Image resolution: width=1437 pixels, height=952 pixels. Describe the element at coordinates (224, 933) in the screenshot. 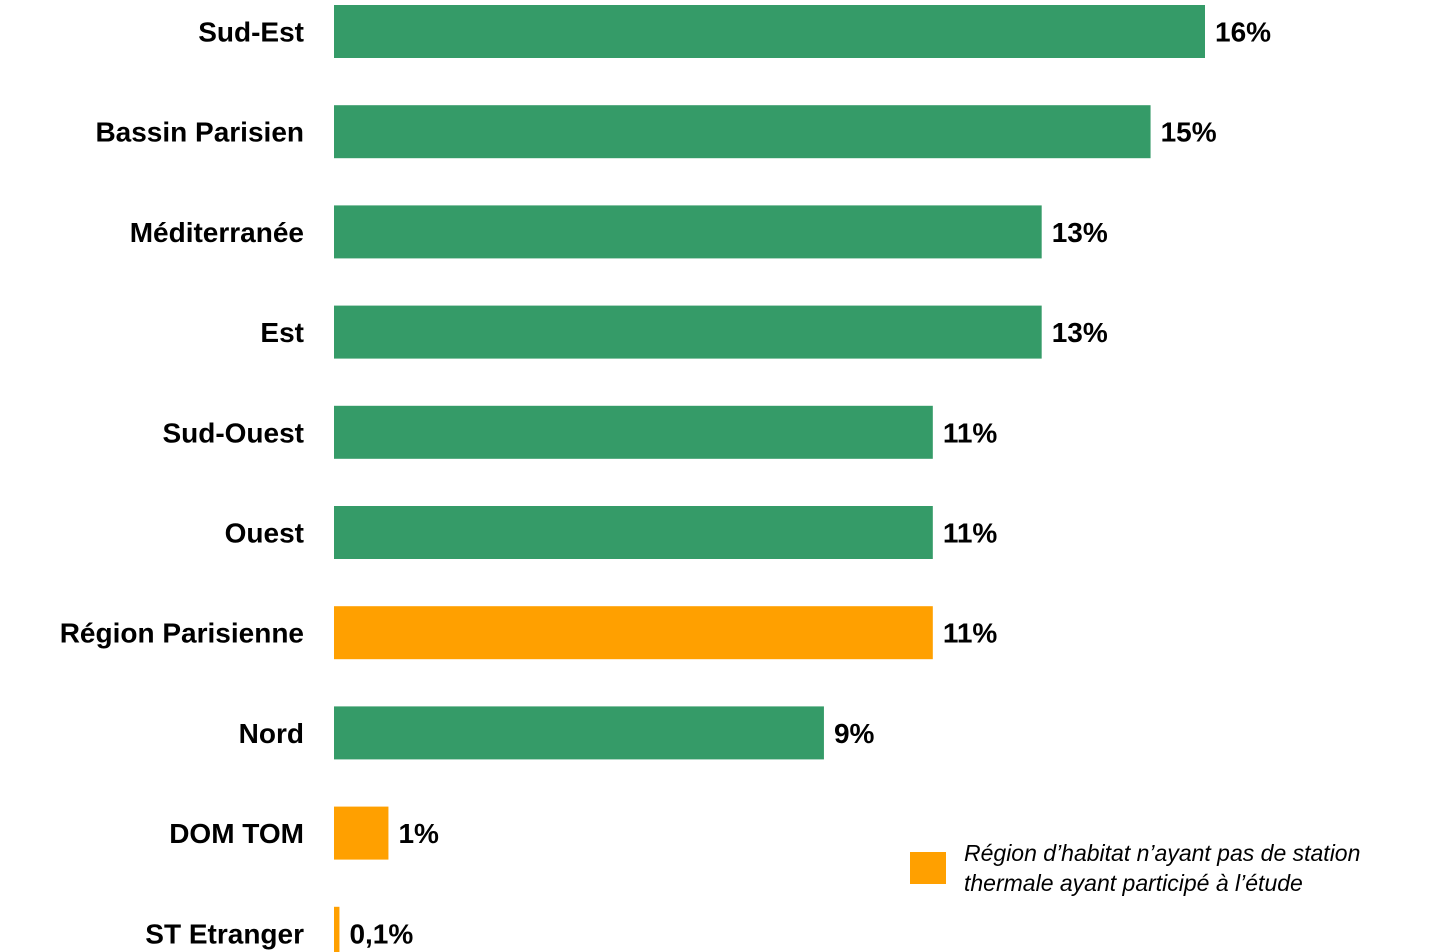

I see `category-label: ST Etranger` at that location.